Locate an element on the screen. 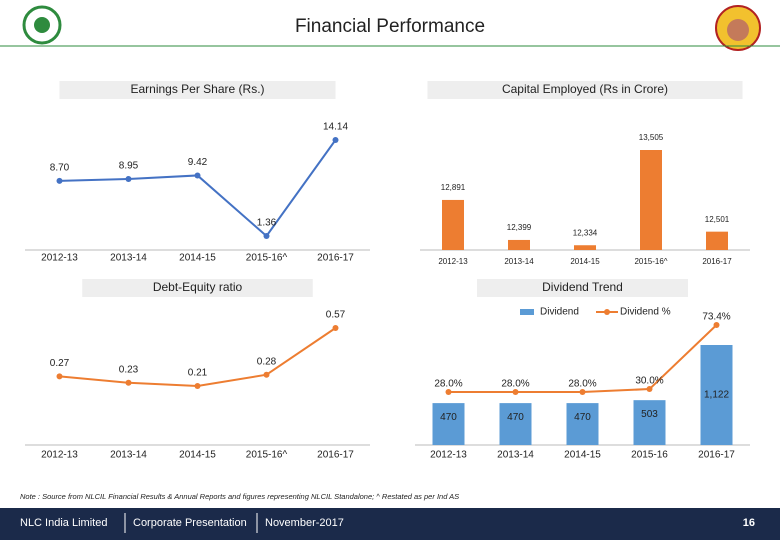 This screenshot has height=545, width=780. data-label: 12,891 is located at coordinates (453, 187).